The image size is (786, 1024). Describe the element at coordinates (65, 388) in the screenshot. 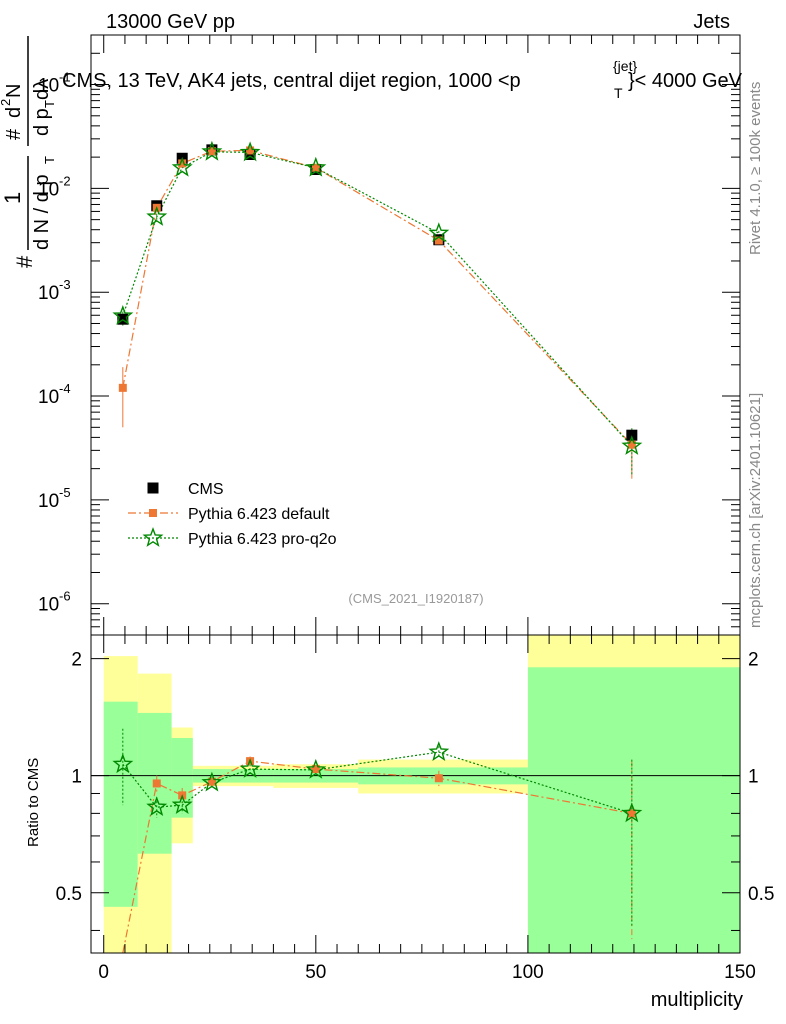

I see `y-tick-exponent: -4` at that location.